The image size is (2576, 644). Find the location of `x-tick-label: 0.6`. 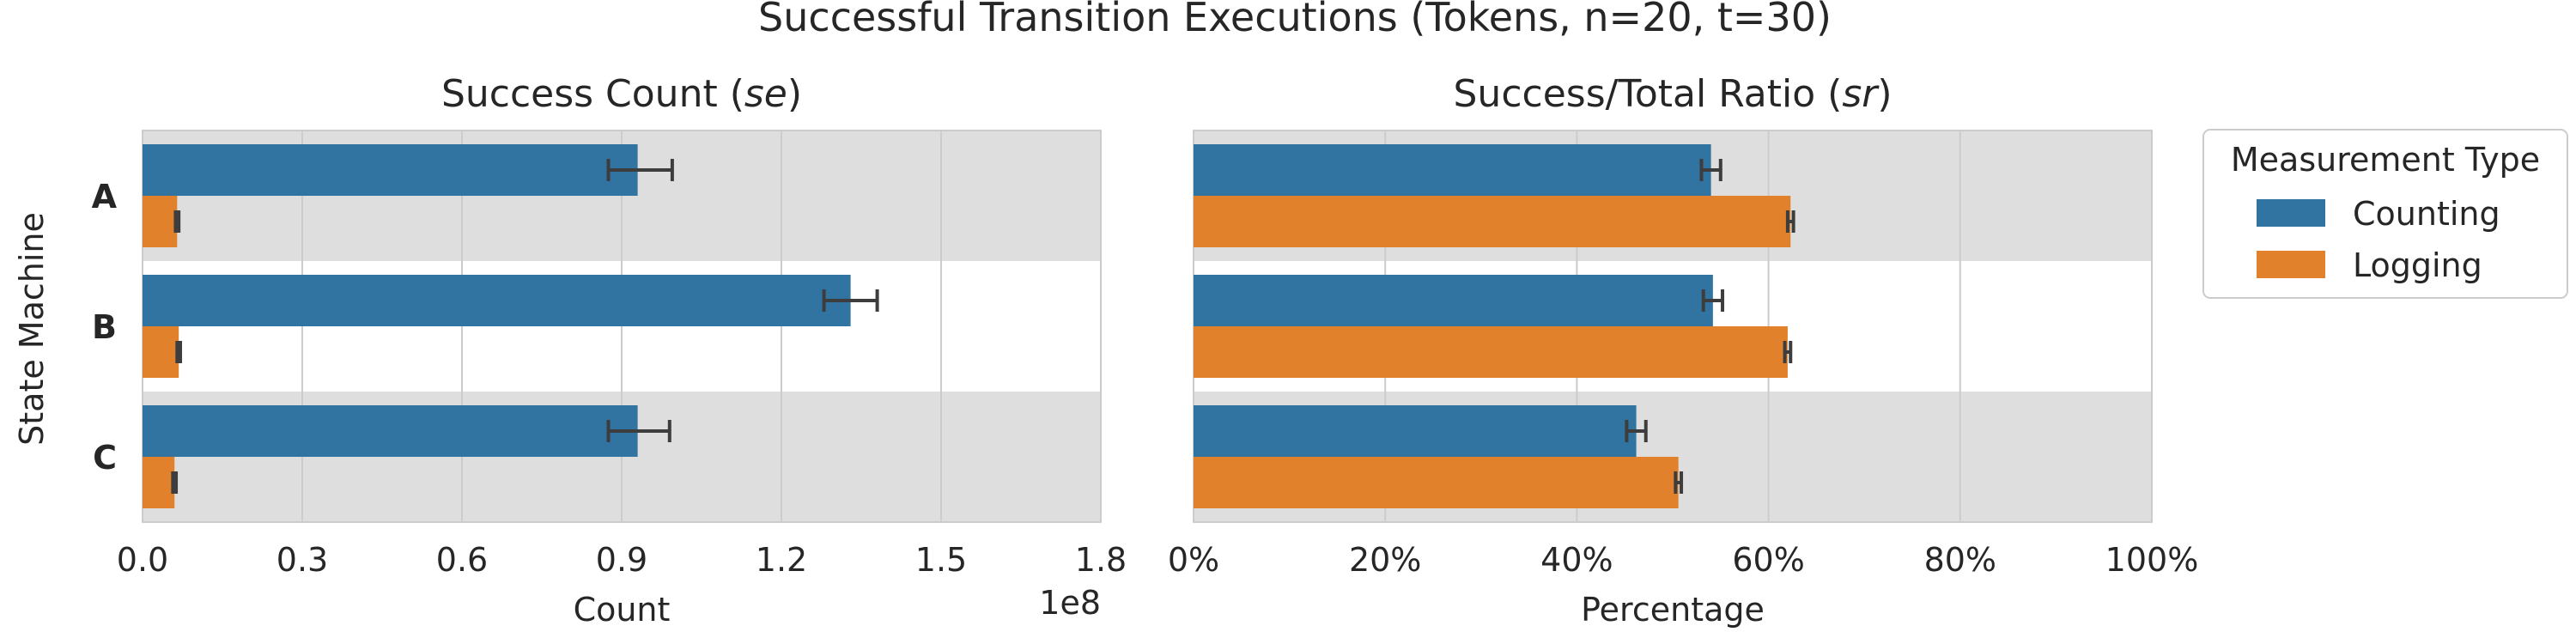

x-tick-label: 0.6 is located at coordinates (462, 560).